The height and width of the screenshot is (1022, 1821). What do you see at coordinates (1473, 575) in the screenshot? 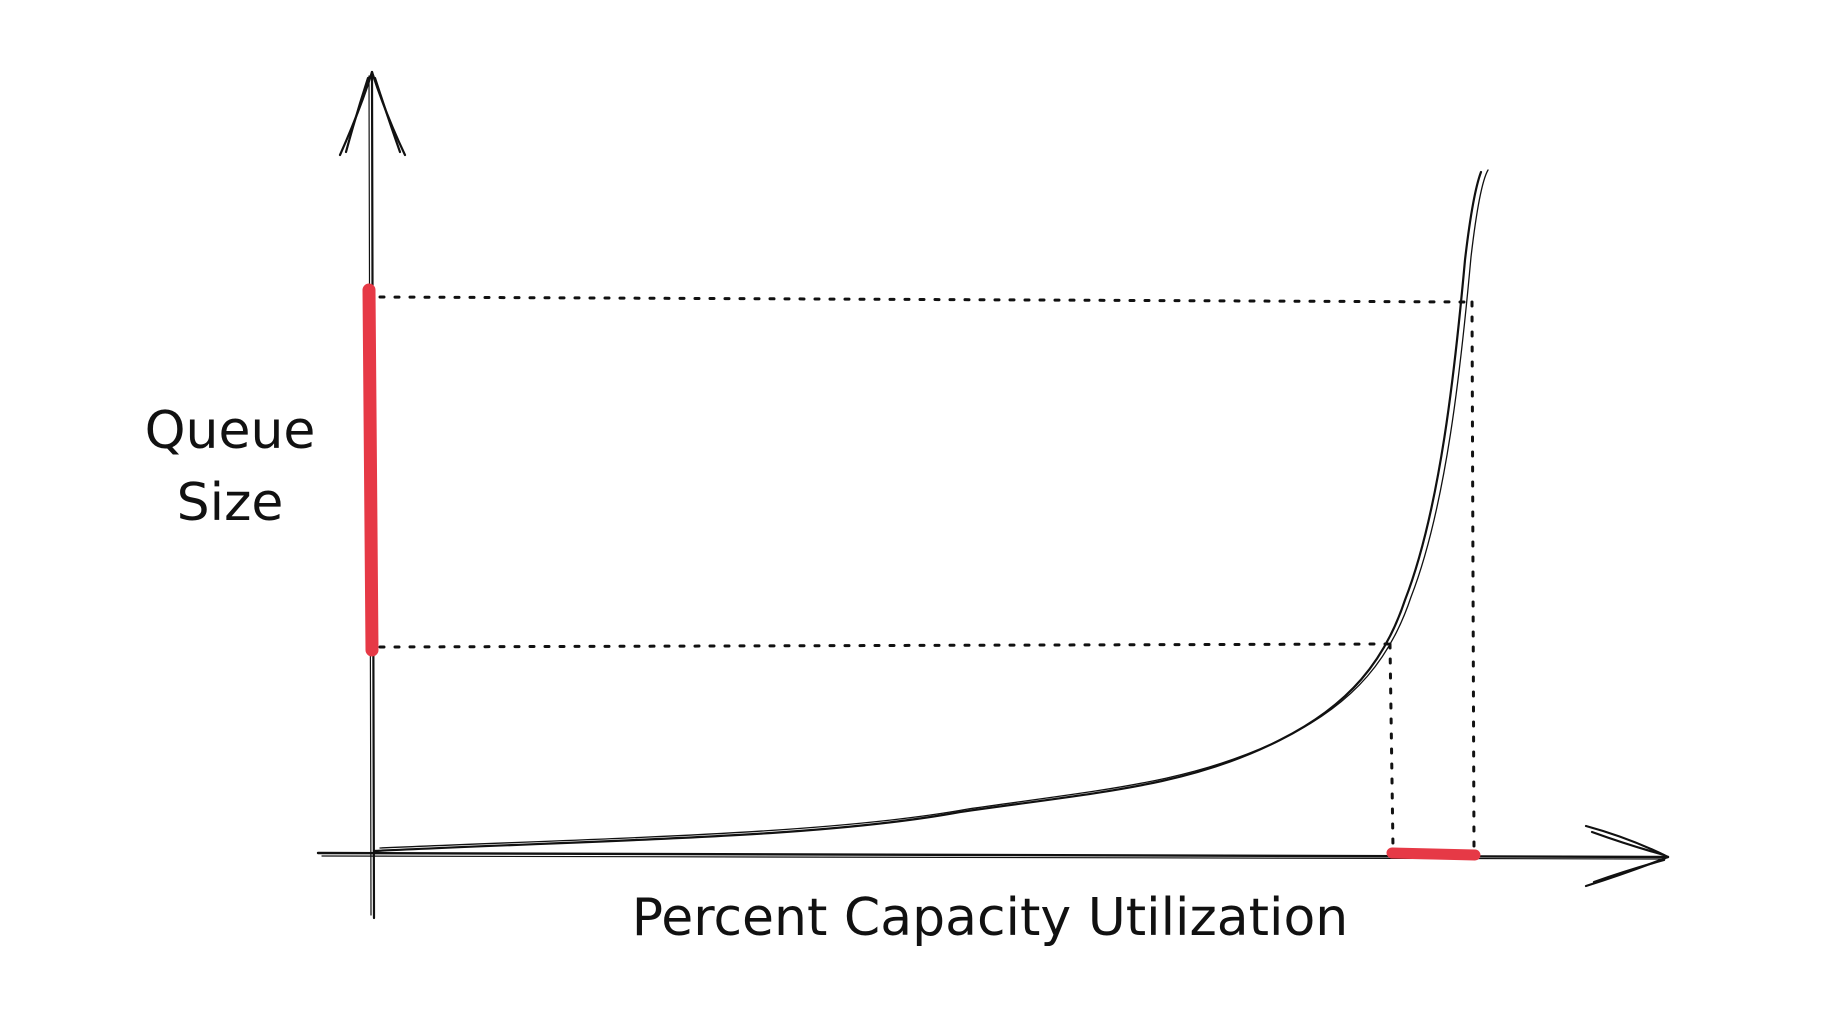
I see `upper-vertical-guide` at bounding box center [1473, 575].